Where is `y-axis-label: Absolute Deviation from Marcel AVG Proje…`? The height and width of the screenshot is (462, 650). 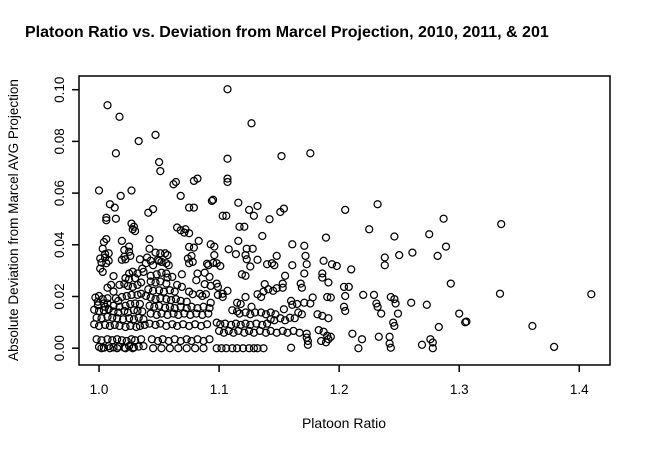
y-axis-label: Absolute Deviation from Marcel AVG Proje… is located at coordinates (13, 220).